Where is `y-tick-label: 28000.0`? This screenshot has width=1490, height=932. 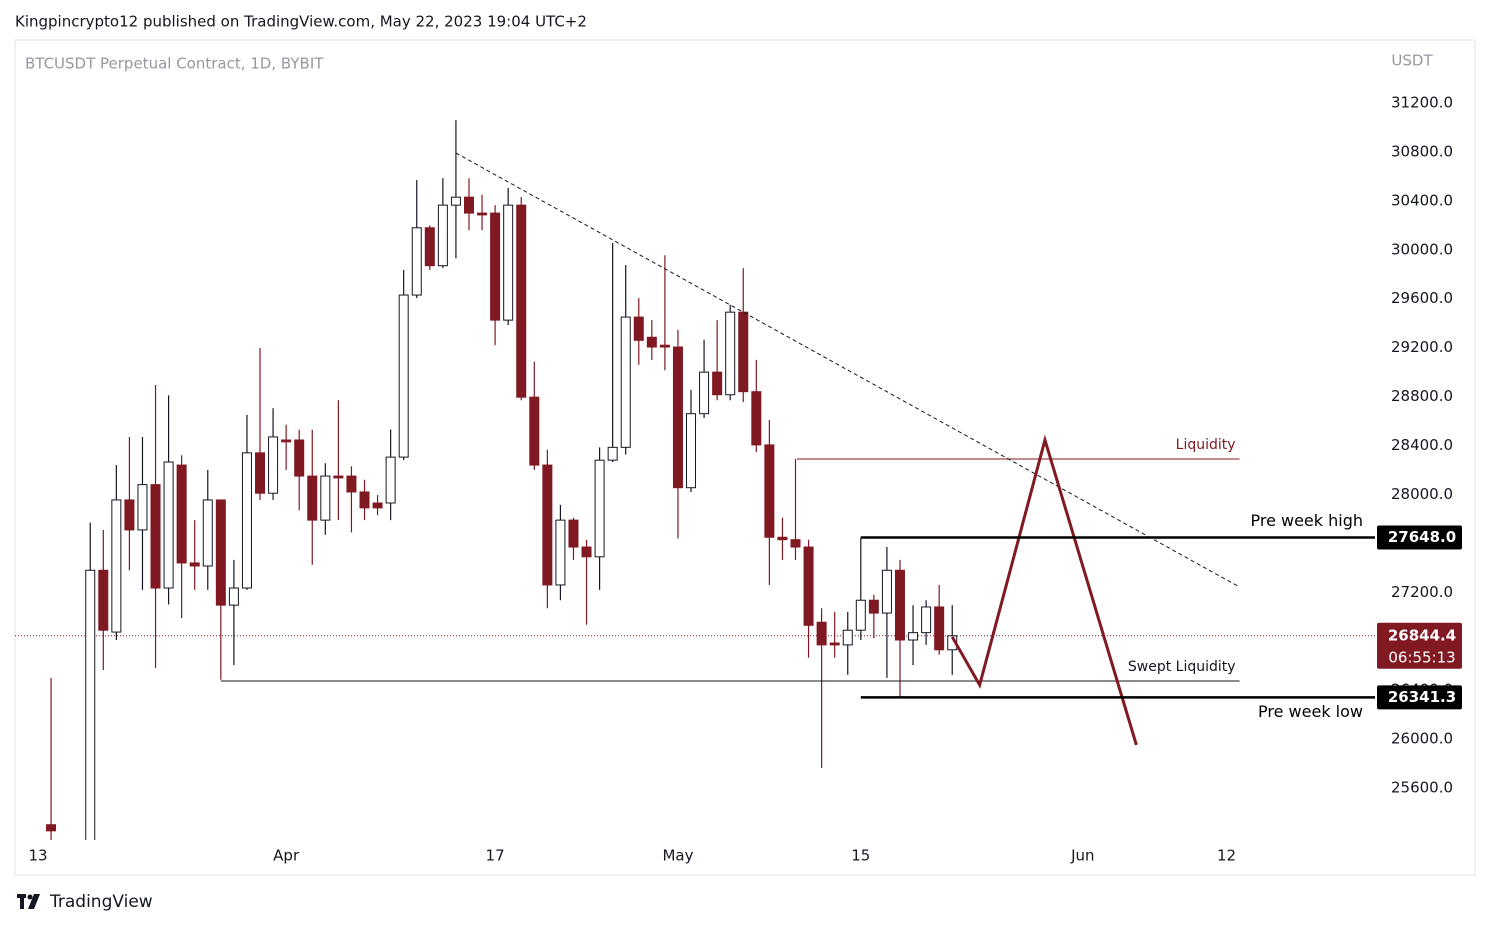 y-tick-label: 28000.0 is located at coordinates (1422, 494).